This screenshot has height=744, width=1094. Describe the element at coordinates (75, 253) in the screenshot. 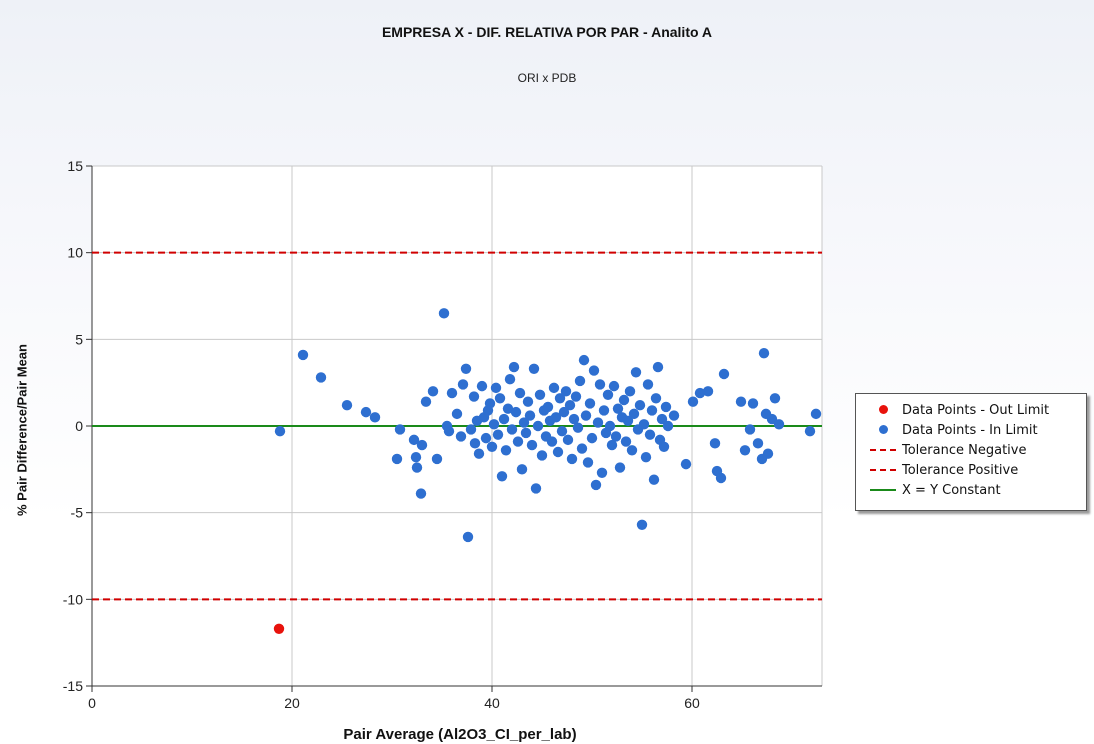

I see `y-tick-label: 10` at that location.